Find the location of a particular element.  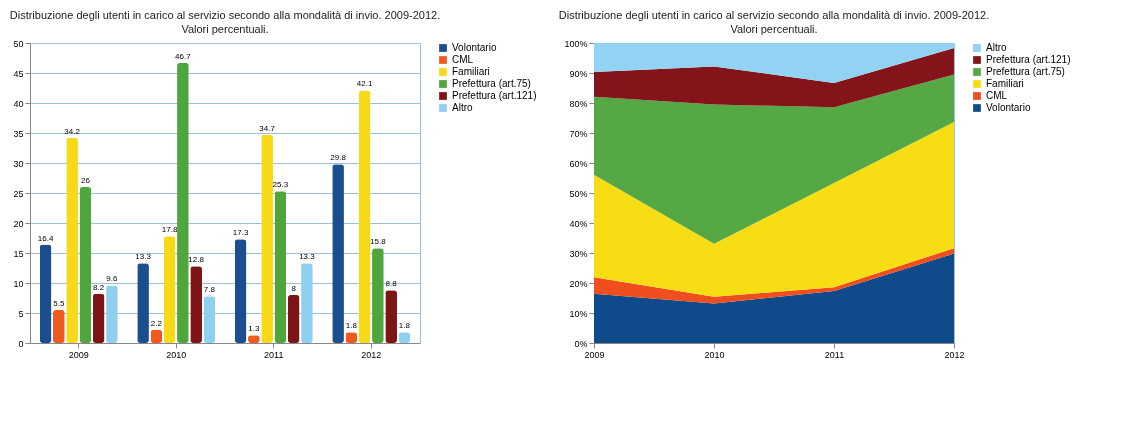

y-tick-label: 100% is located at coordinates (576, 43).